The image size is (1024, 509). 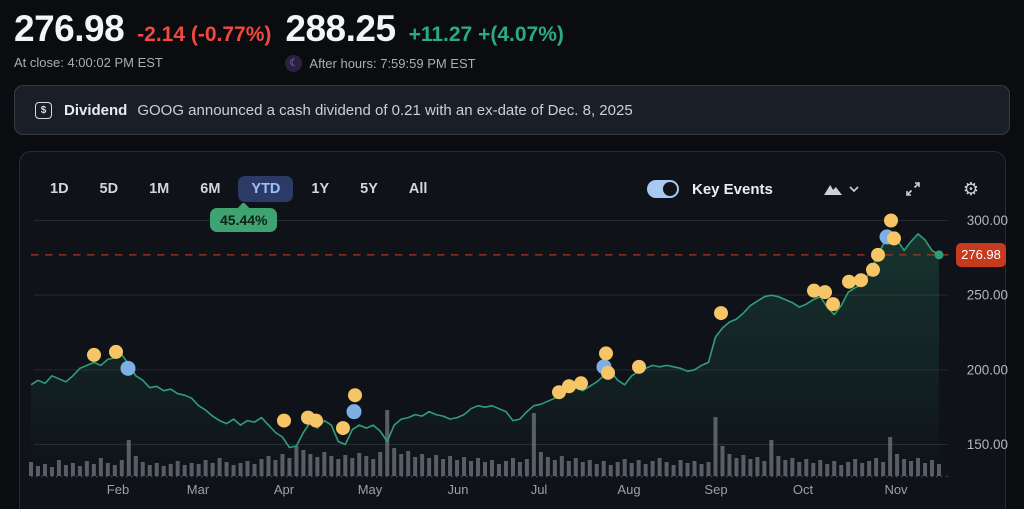 What do you see at coordinates (340, 28) in the screenshot?
I see `after-hours-price: 288.25` at bounding box center [340, 28].